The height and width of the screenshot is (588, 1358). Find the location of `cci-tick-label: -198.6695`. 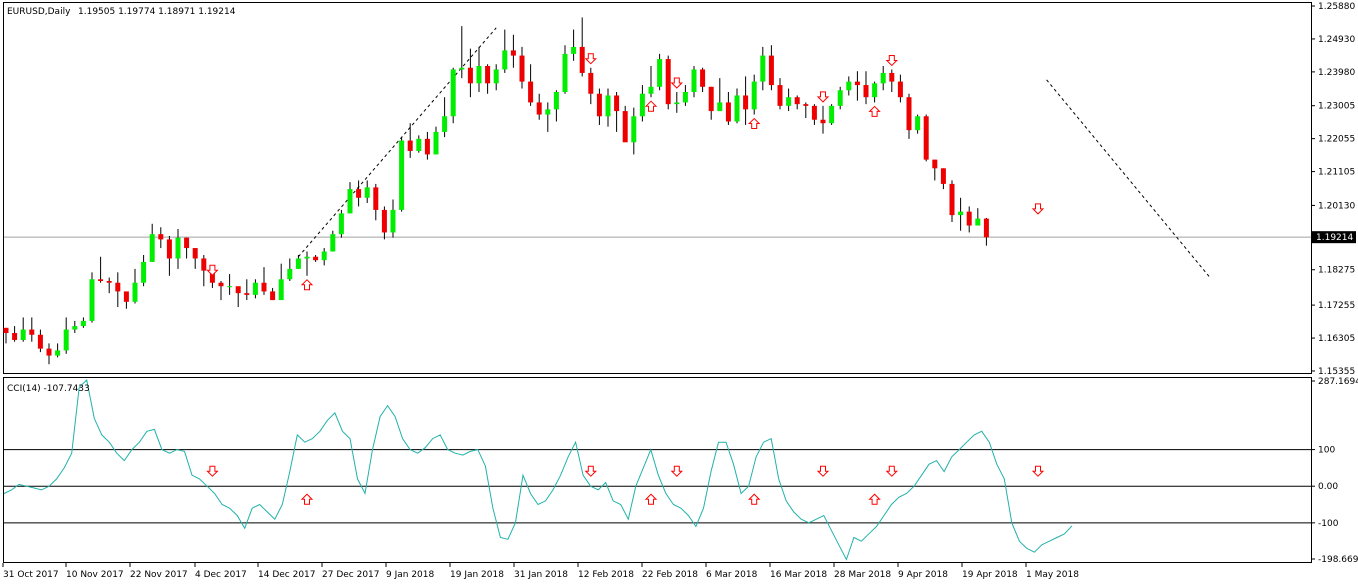

cci-tick-label: -198.6695 is located at coordinates (1338, 560).